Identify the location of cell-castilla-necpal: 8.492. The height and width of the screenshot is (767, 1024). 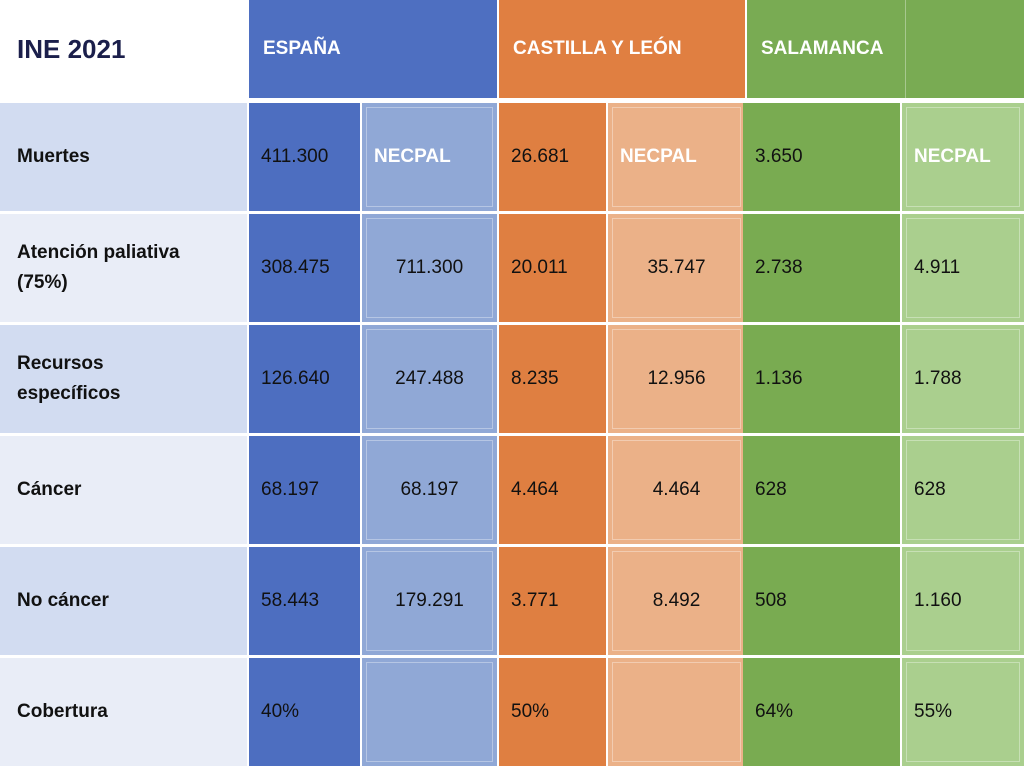
(676, 601).